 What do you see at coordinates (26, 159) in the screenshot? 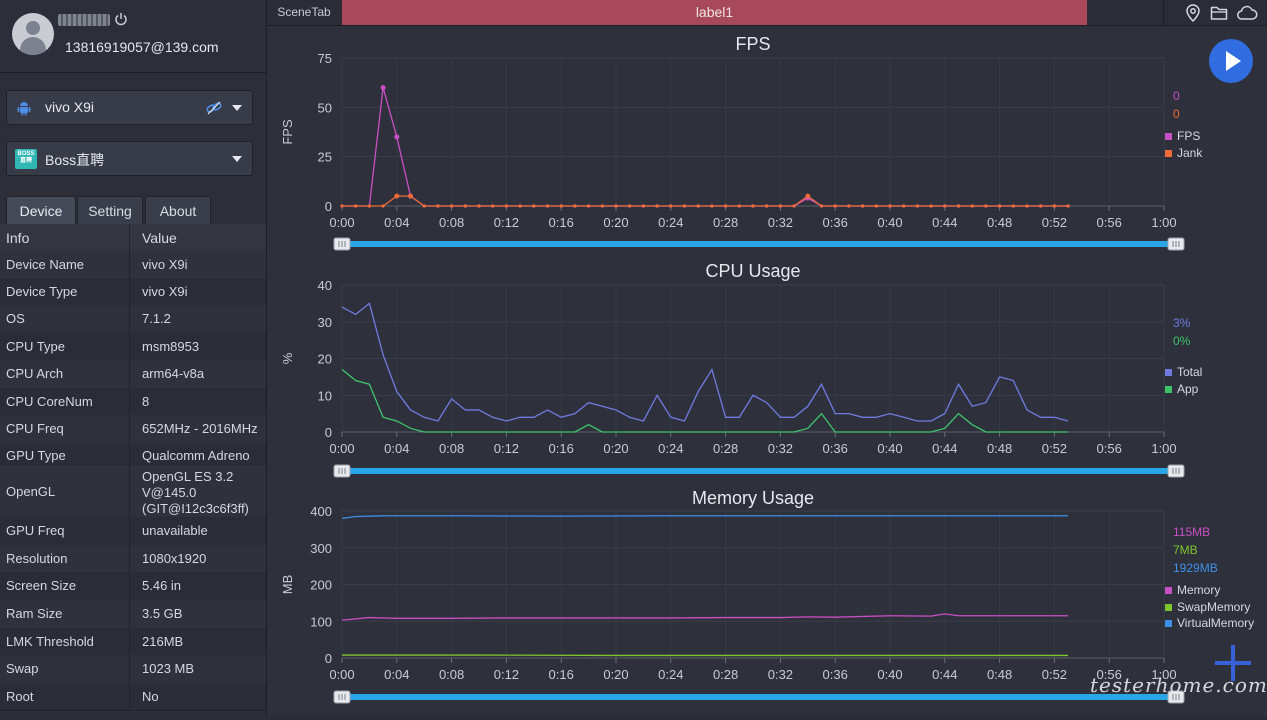
I see `app-logo-icon: BOSS 直聘` at bounding box center [26, 159].